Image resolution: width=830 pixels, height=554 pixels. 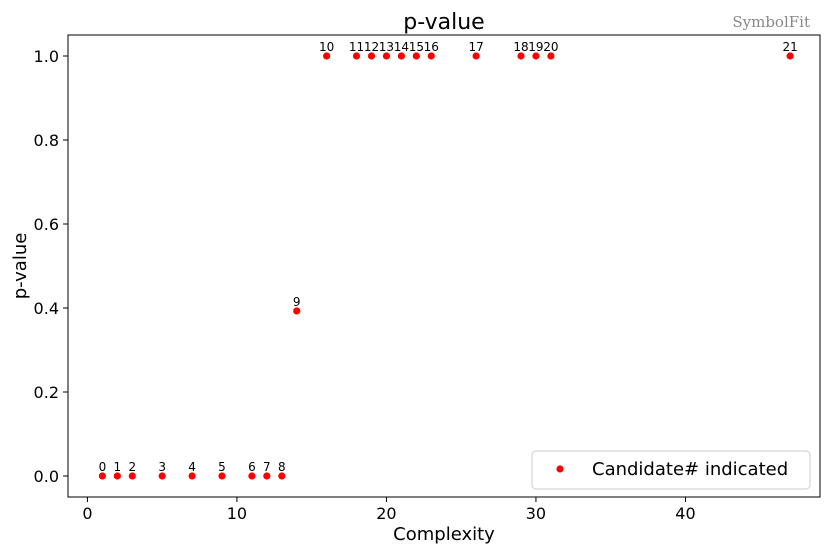 What do you see at coordinates (560, 469) in the screenshot?
I see `legend-marker` at bounding box center [560, 469].